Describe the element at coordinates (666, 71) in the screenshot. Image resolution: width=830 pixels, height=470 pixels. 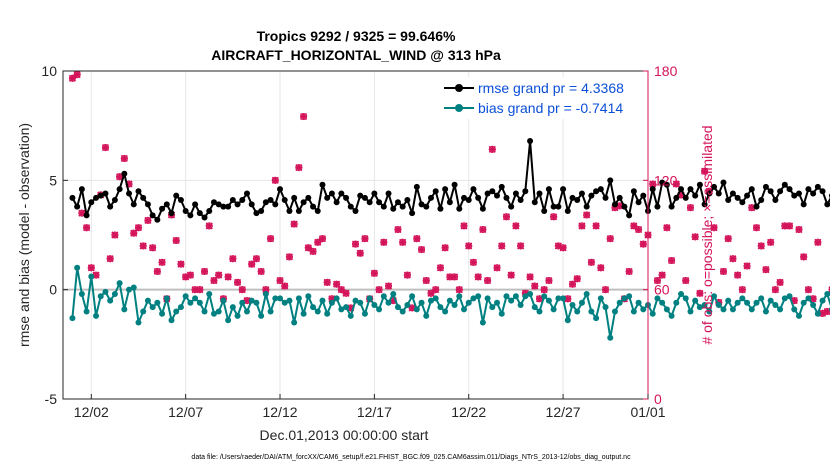
I see `y-tick-label-right: 180` at that location.